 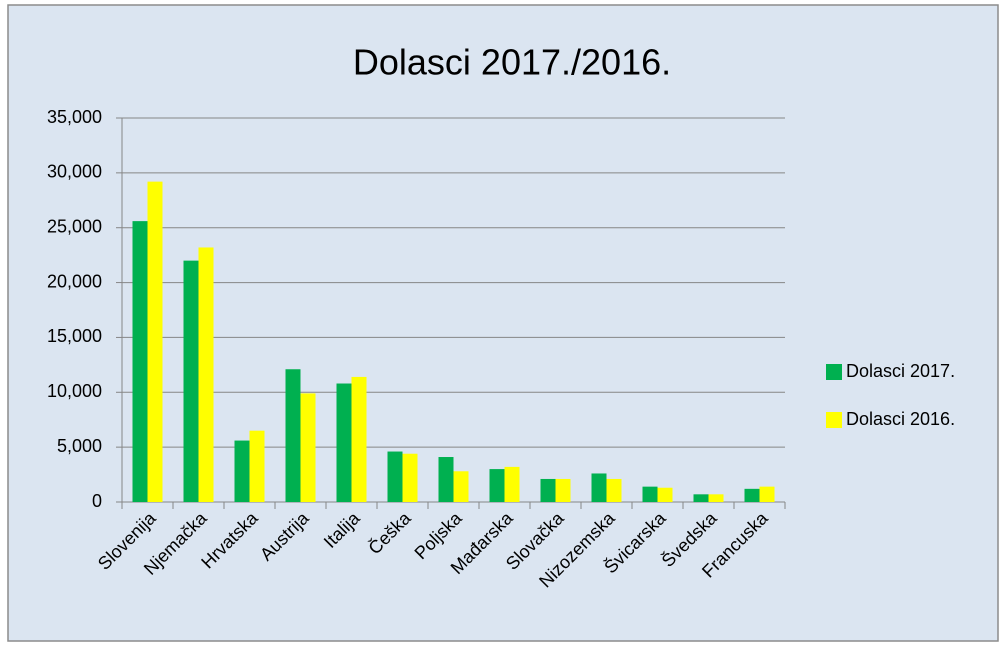 I want to click on y-tick-label: 0, so click(x=97, y=501).